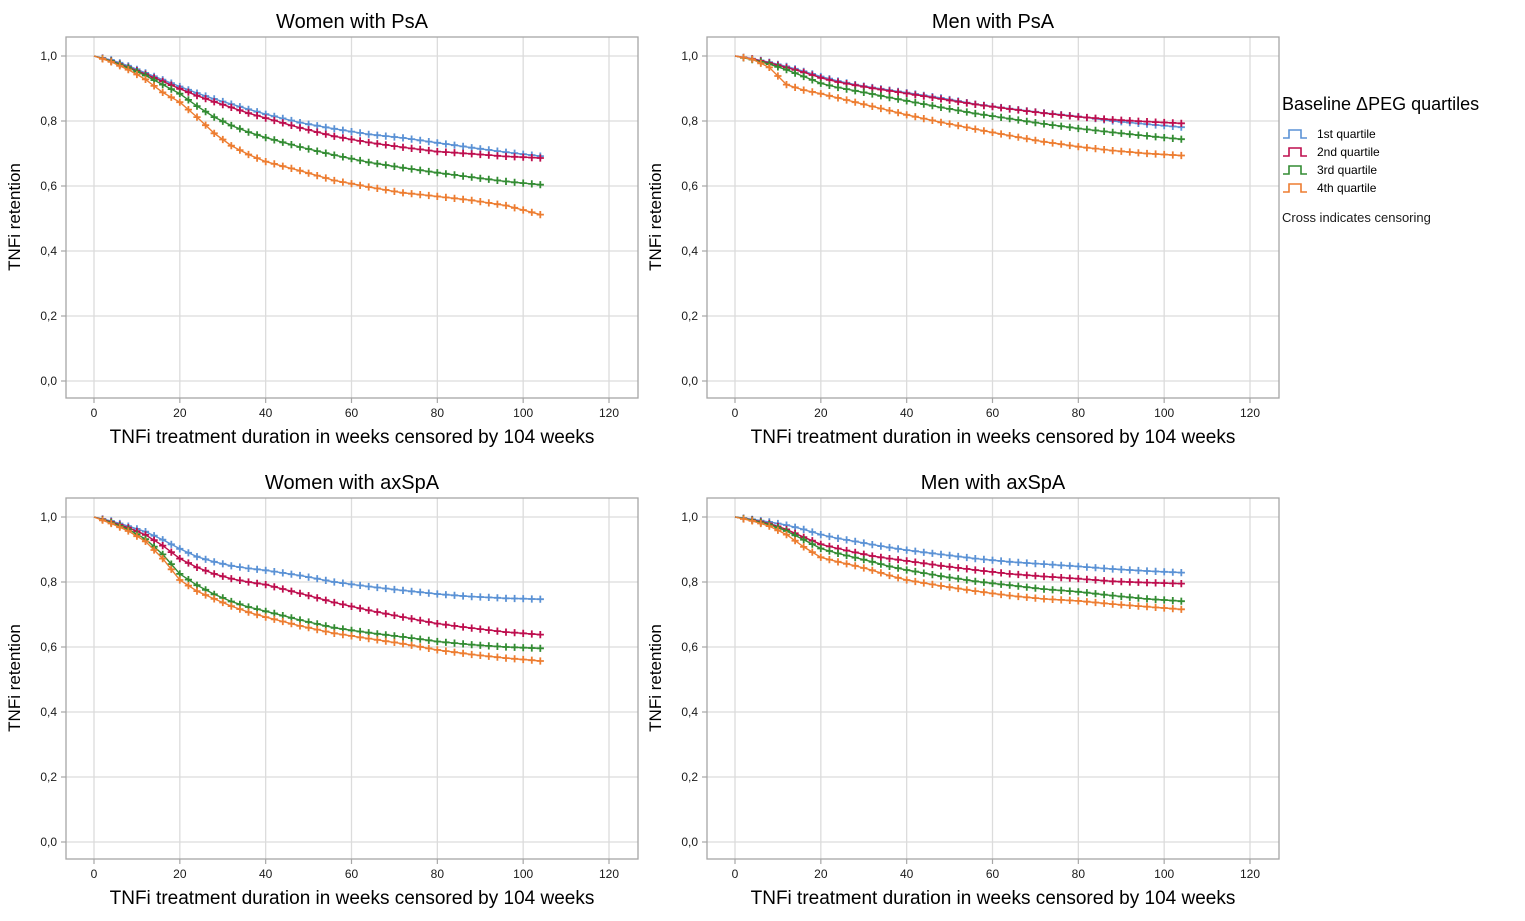  I want to click on panel-title: Men with axSpA, so click(993, 483).